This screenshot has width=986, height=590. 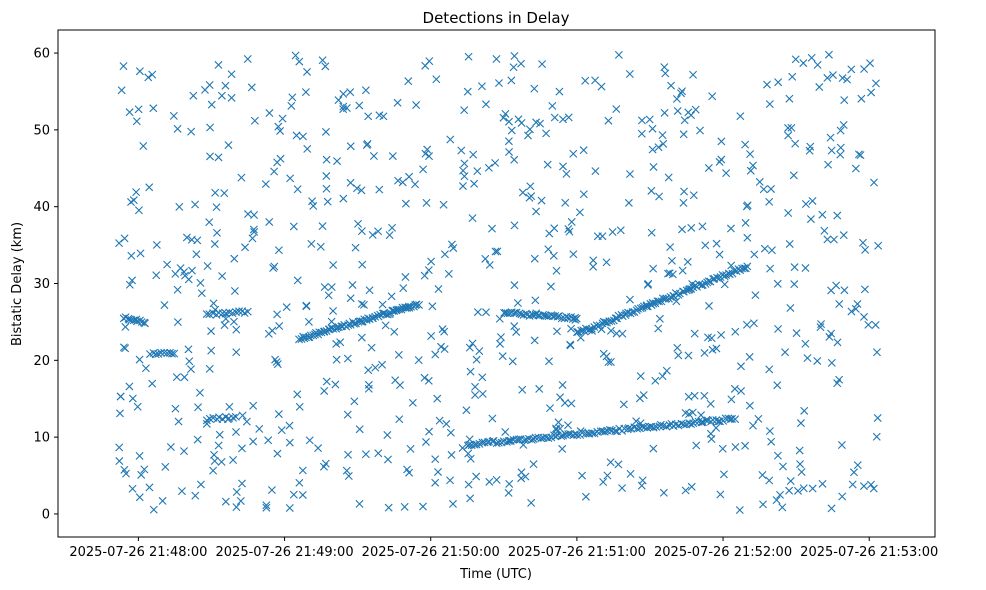 What do you see at coordinates (41, 284) in the screenshot?
I see `y-tick-label: 30` at bounding box center [41, 284].